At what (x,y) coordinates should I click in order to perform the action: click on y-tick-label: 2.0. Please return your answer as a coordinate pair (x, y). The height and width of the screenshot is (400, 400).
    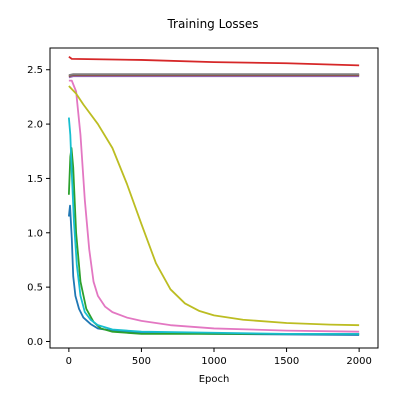
    Looking at the image, I should click on (35, 125).